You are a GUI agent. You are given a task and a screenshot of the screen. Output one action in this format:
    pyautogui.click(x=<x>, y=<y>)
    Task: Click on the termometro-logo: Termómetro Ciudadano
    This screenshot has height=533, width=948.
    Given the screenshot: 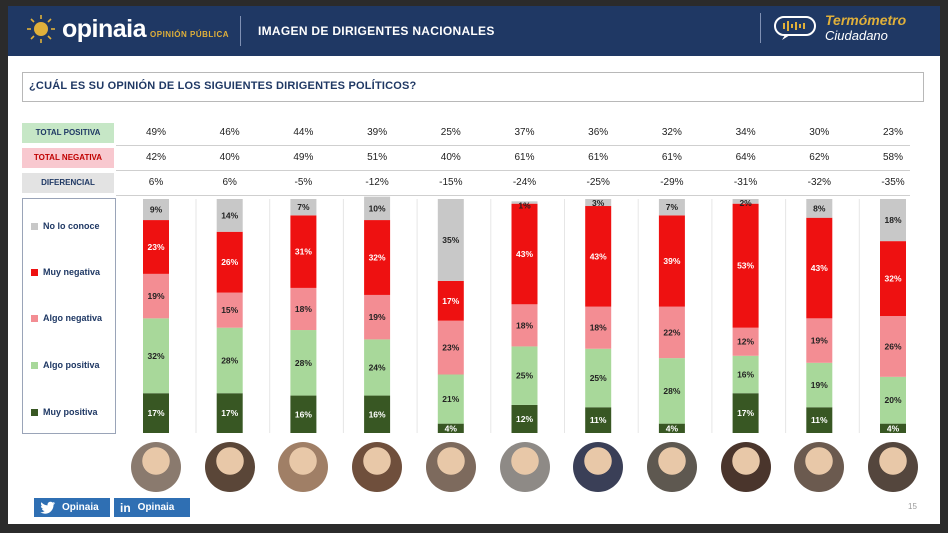 What is the action you would take?
    pyautogui.click(x=833, y=28)
    